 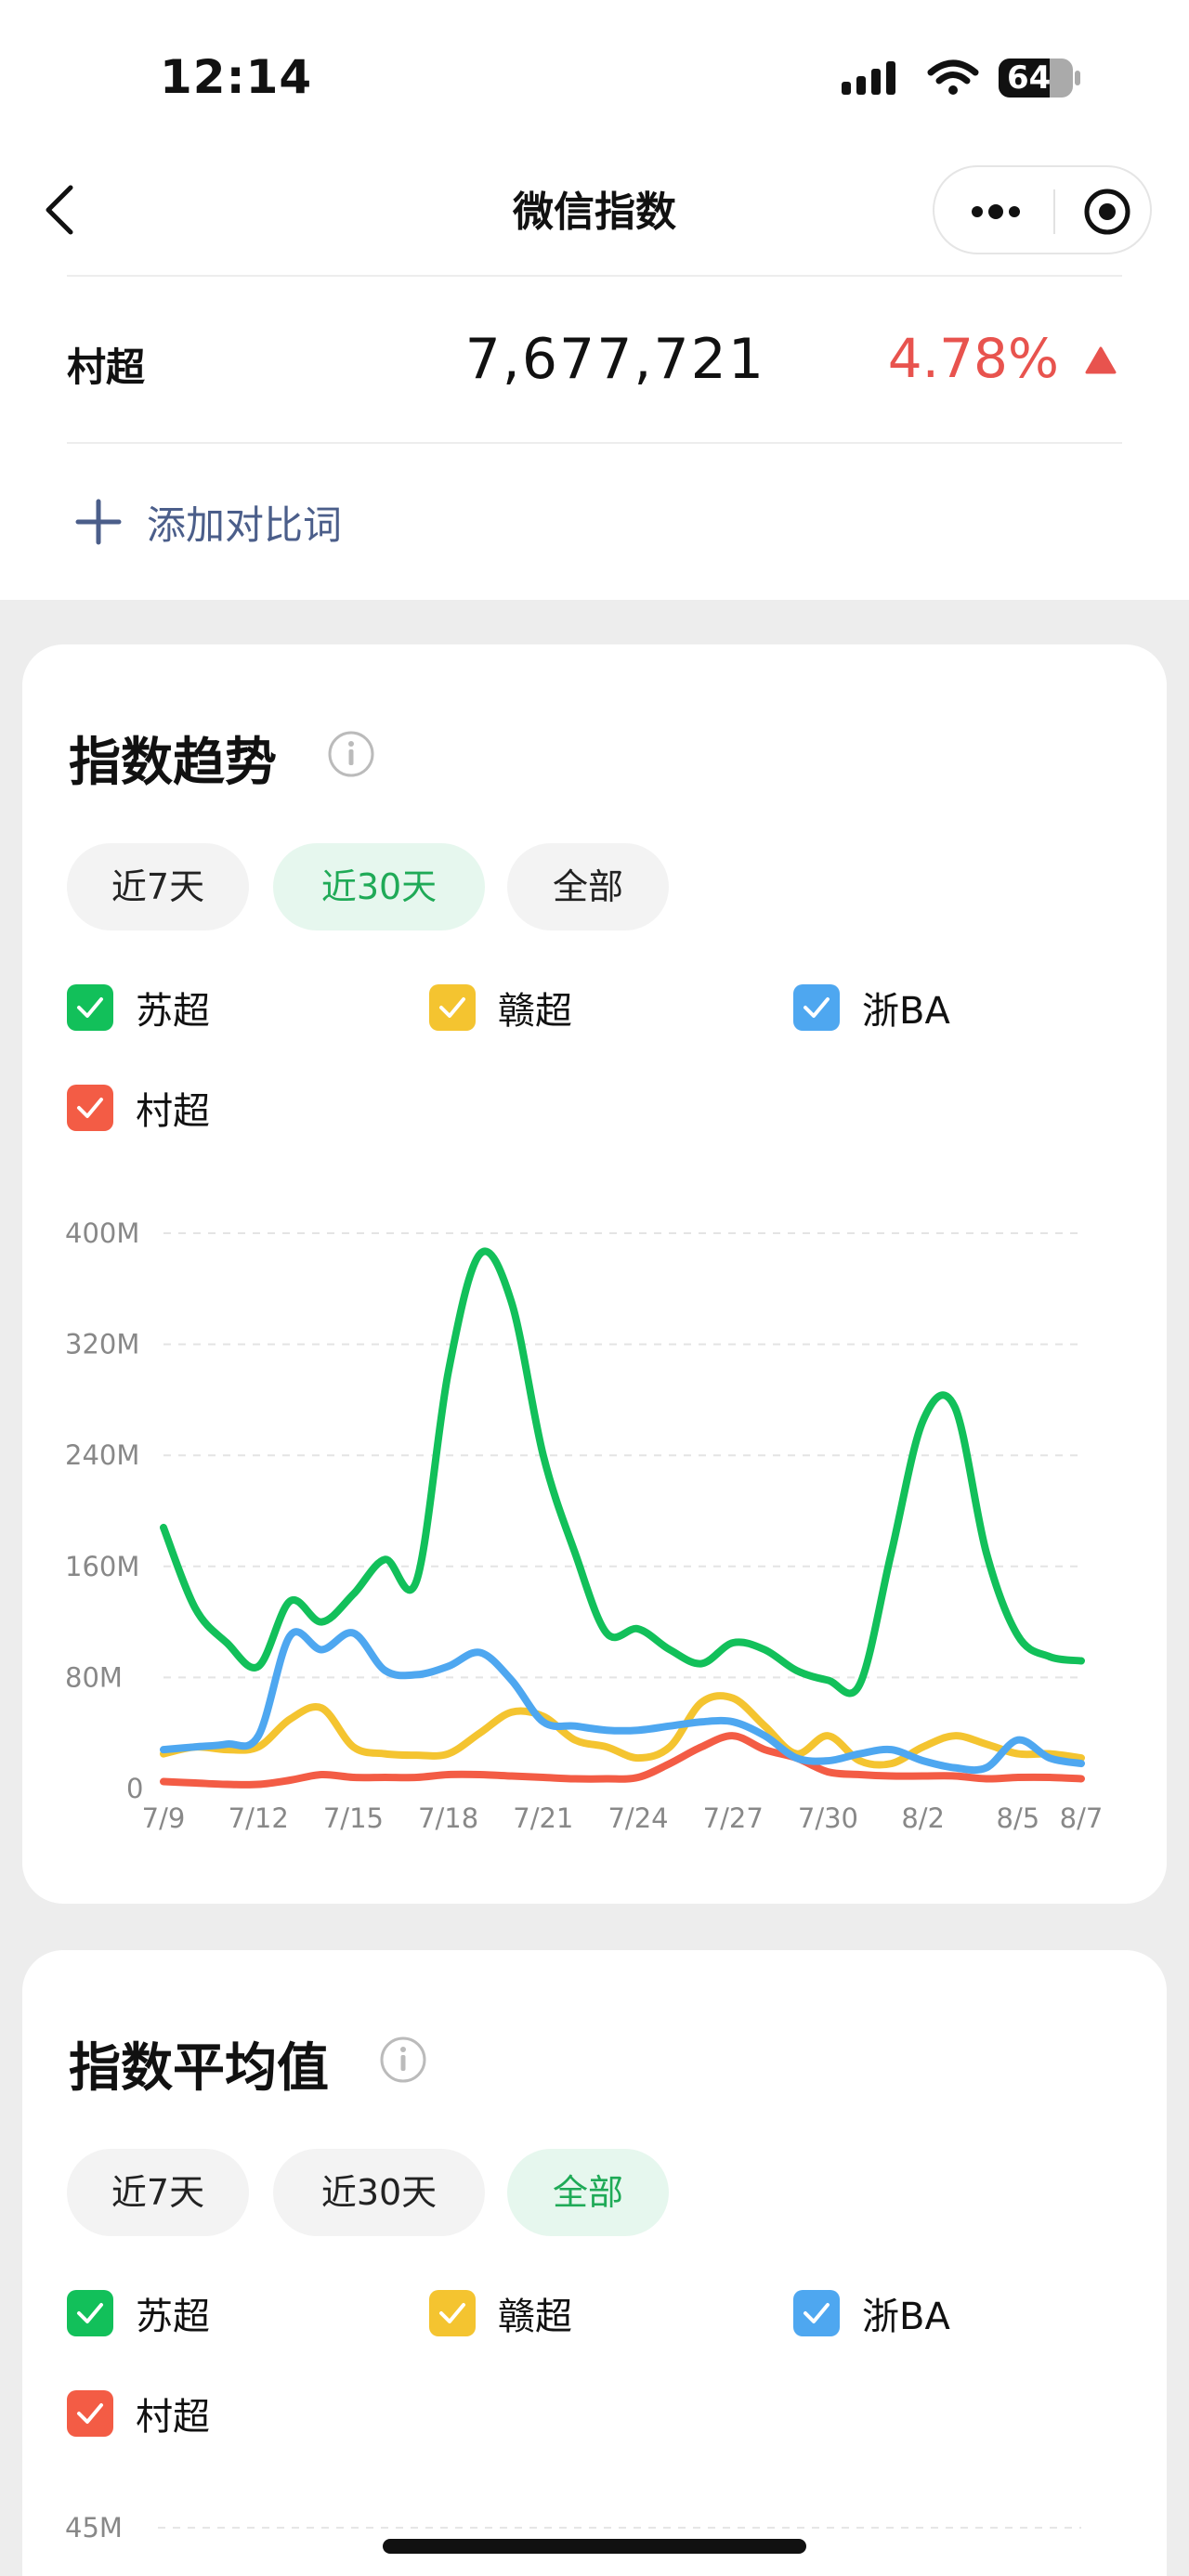 What do you see at coordinates (996, 212) in the screenshot?
I see `more-icon` at bounding box center [996, 212].